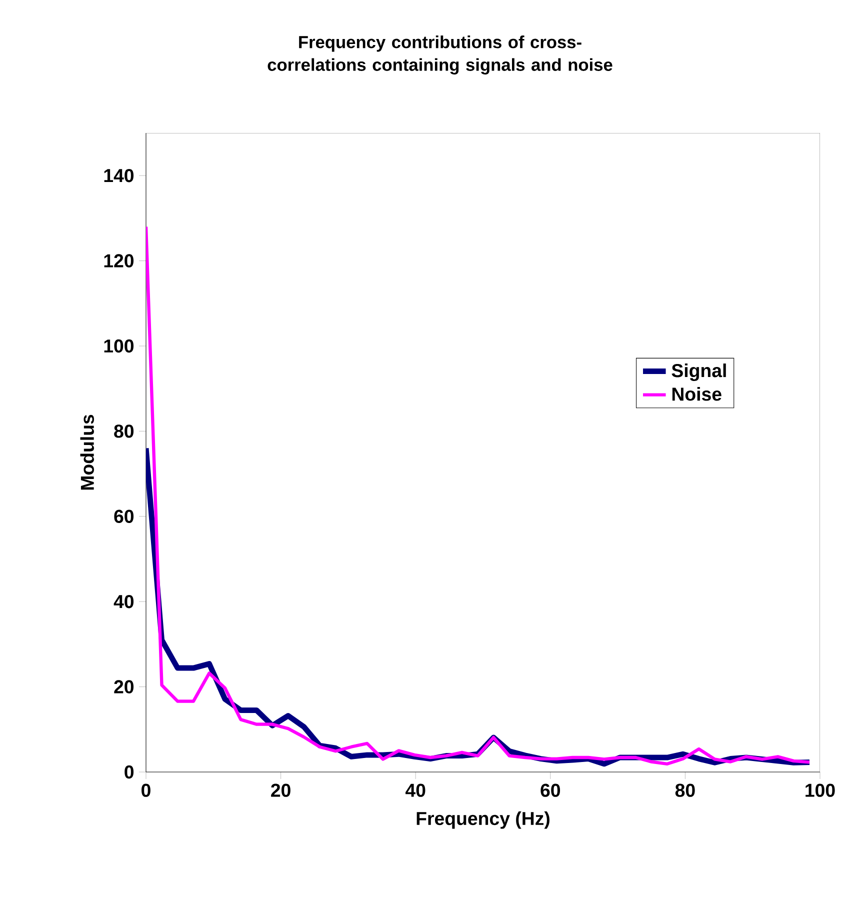 The width and height of the screenshot is (845, 899). I want to click on chart-title: Frequency contributions of cross-correlations containing signals and noise, so click(440, 55).